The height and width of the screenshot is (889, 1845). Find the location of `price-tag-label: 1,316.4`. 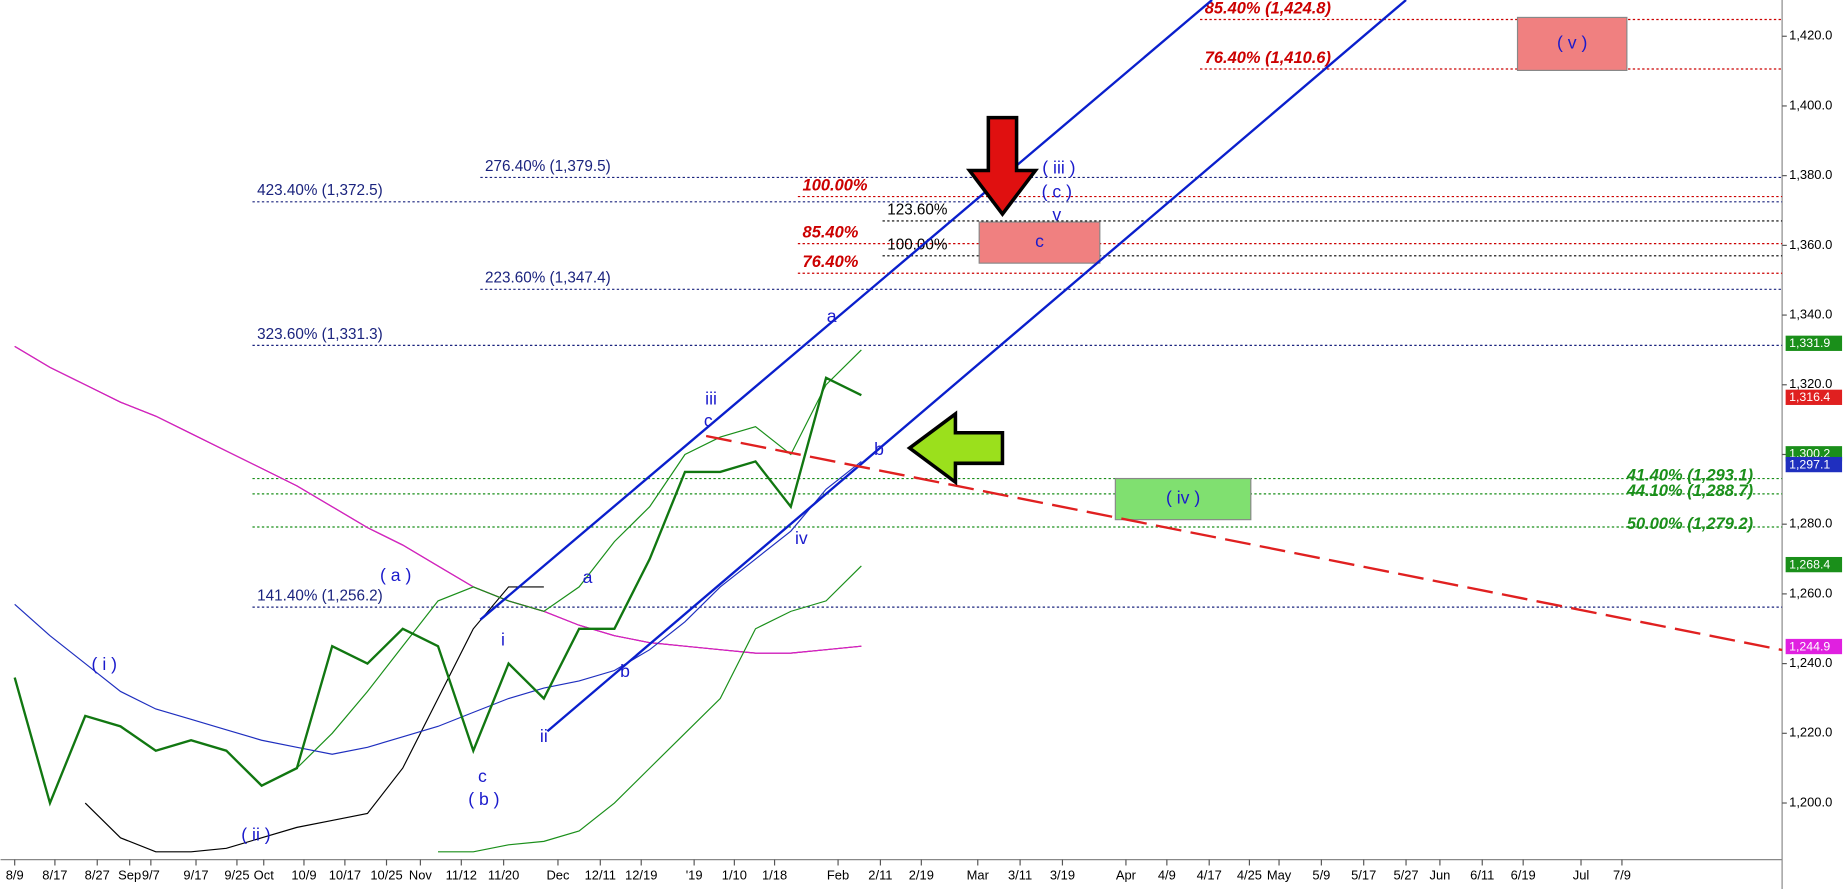

price-tag-label: 1,316.4 is located at coordinates (1809, 397).